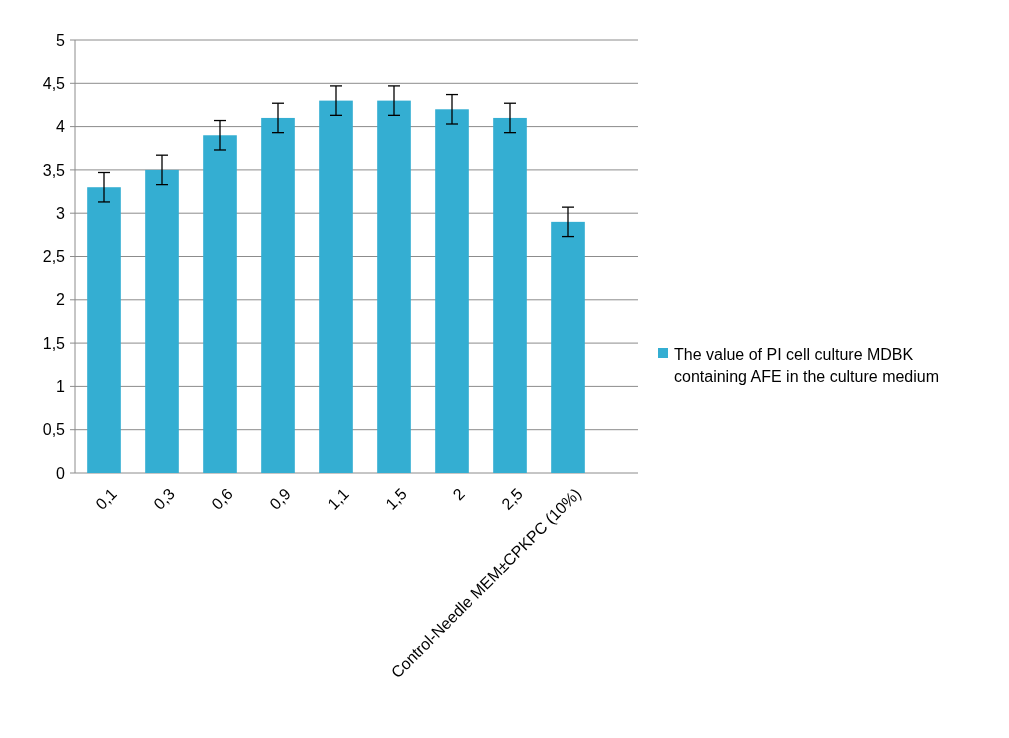 The image size is (1009, 738). I want to click on y-tick-label: 0,5, so click(54, 430).